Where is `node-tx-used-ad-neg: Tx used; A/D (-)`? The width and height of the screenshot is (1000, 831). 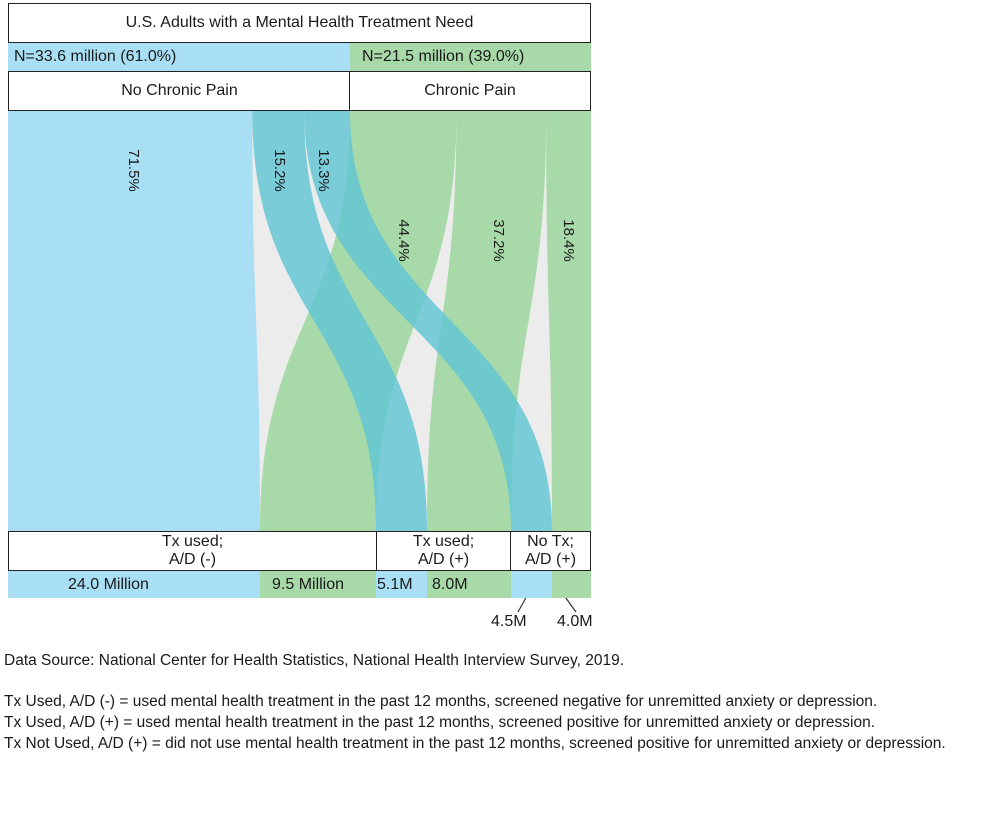 node-tx-used-ad-neg: Tx used; A/D (-) is located at coordinates (192, 551).